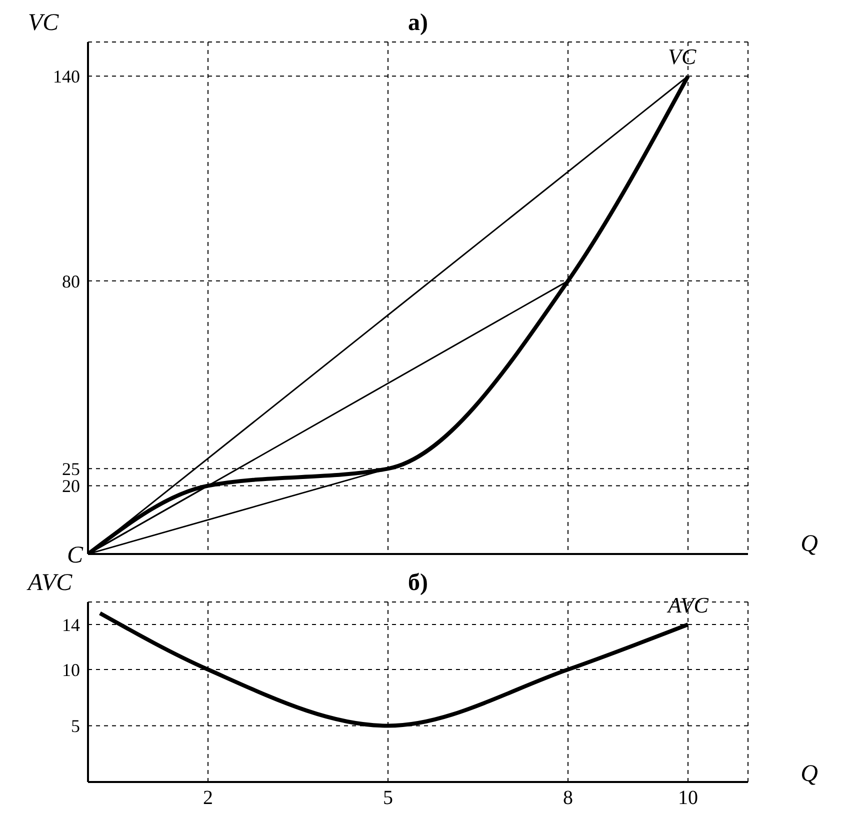 The image size is (857, 821). I want to click on y-tick-label: 5, so click(75, 726).